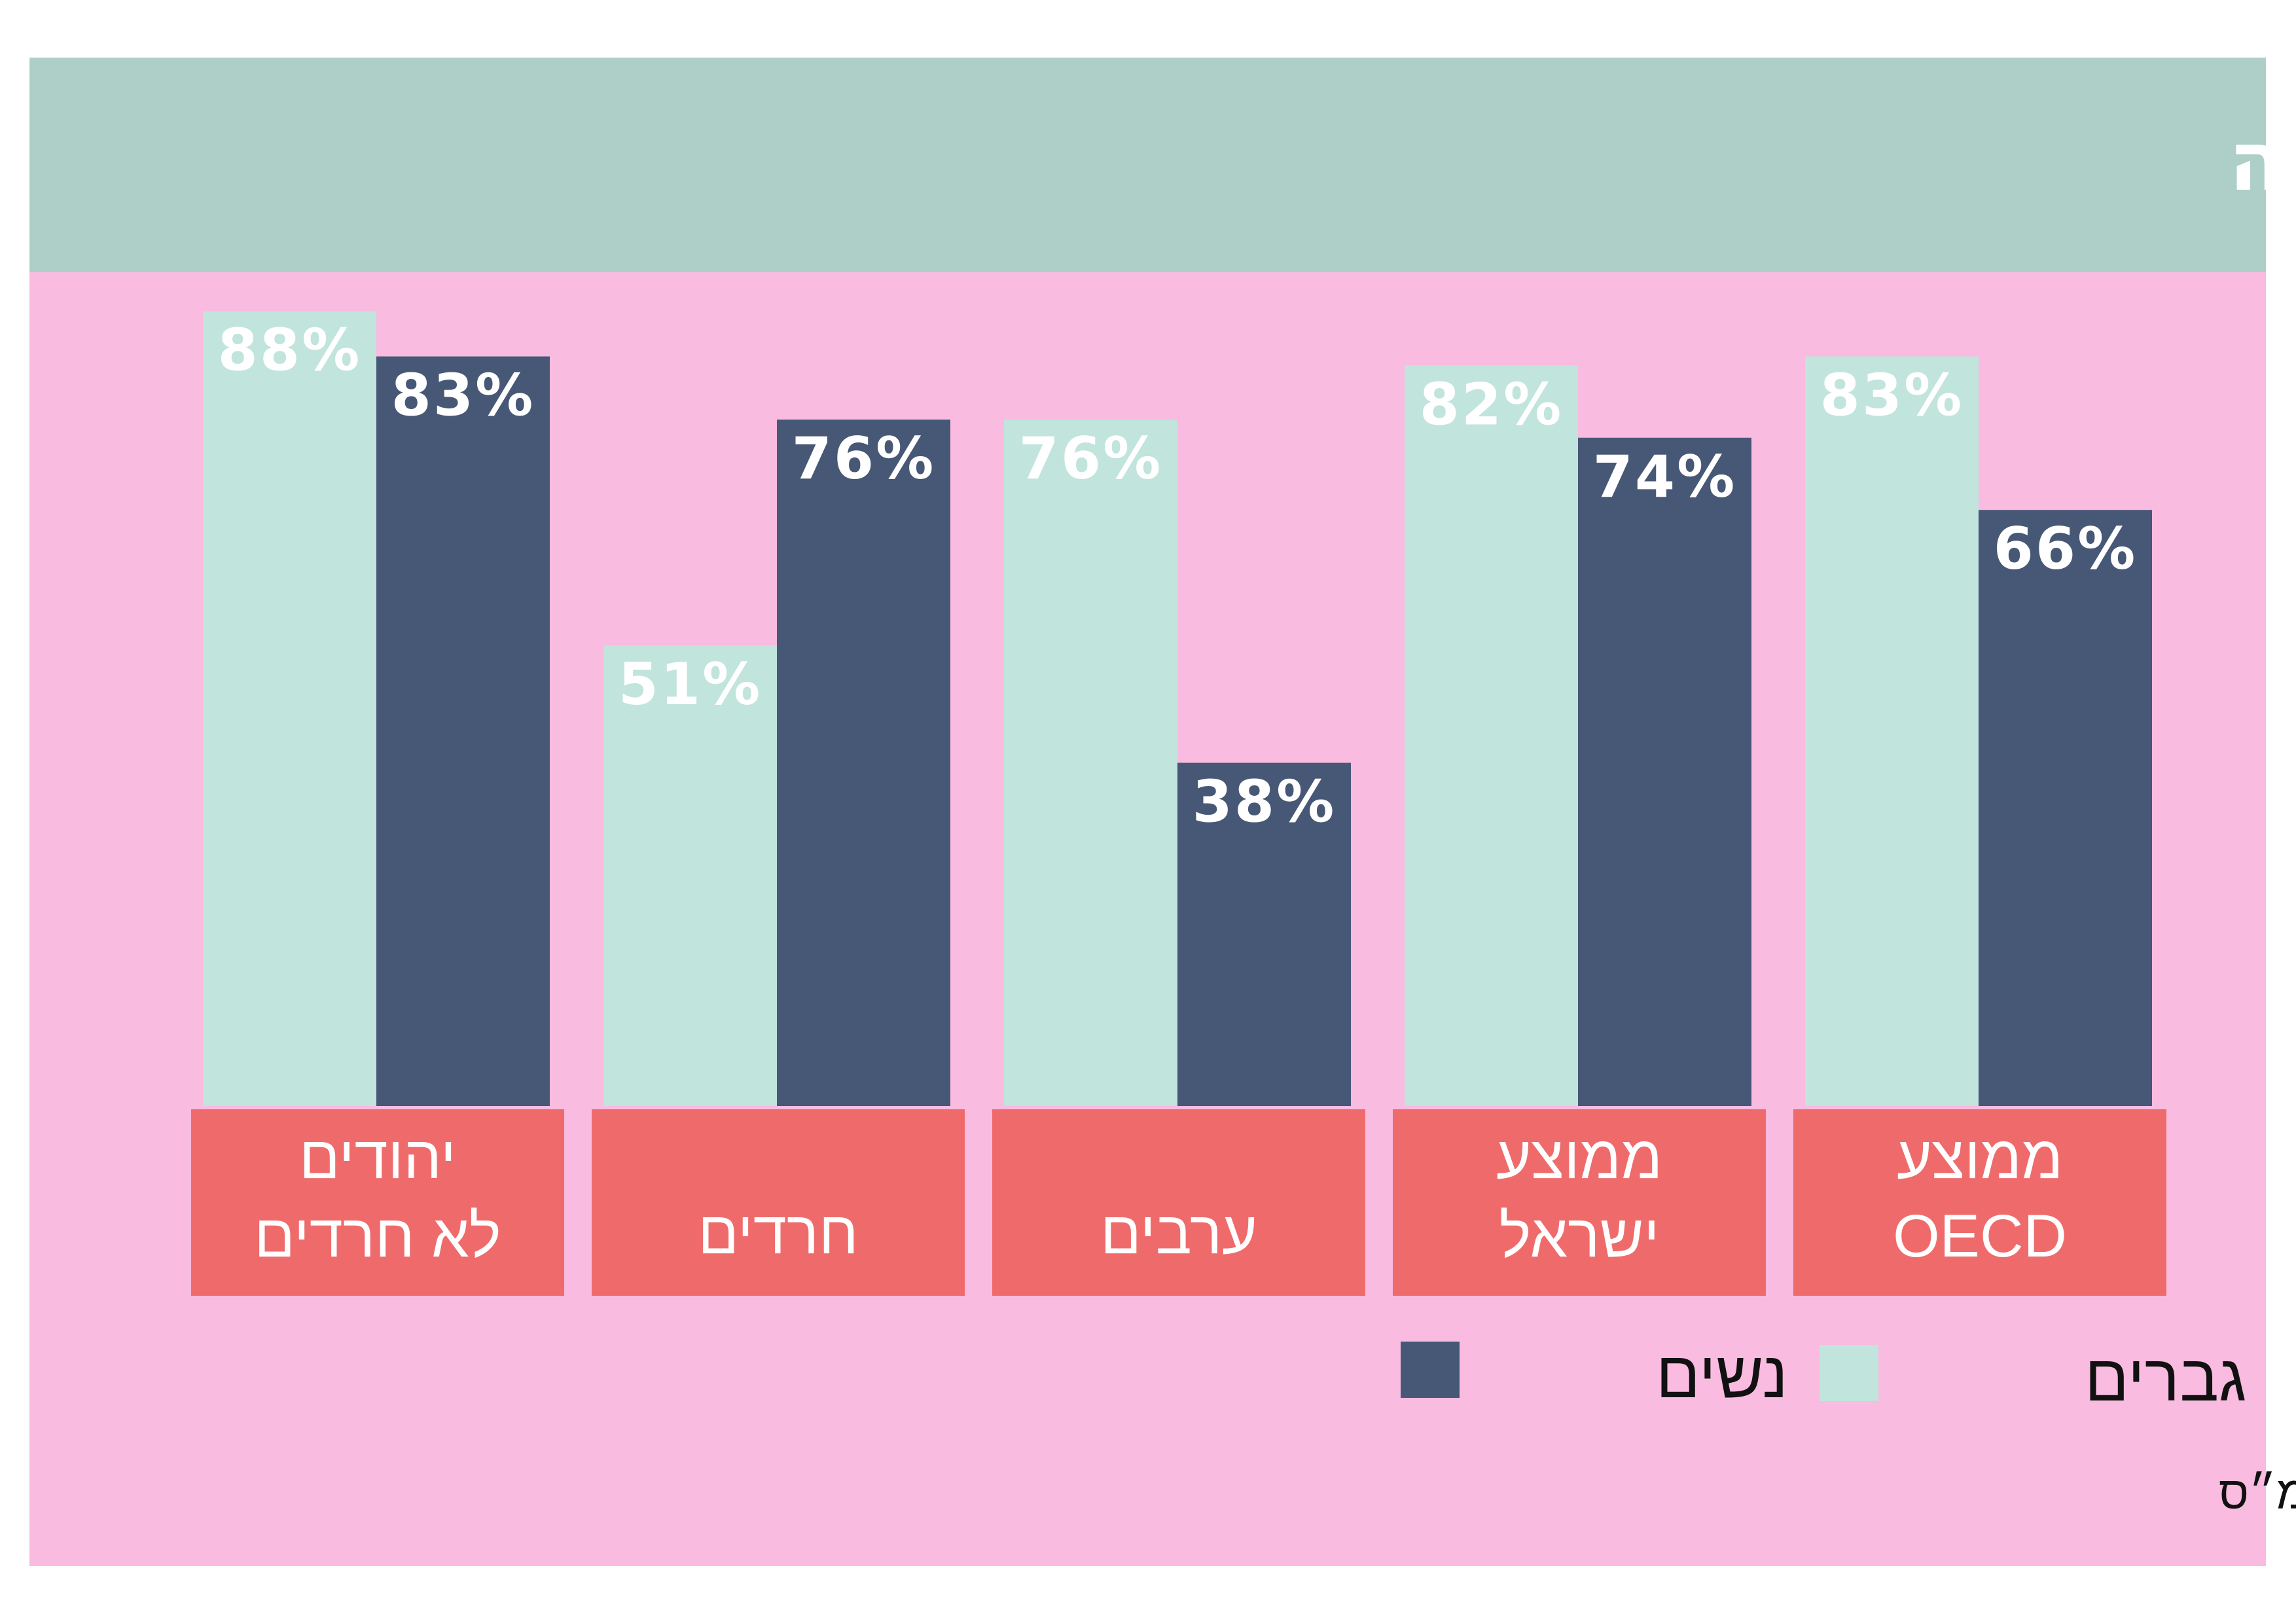 The height and width of the screenshot is (1623, 2296). What do you see at coordinates (1892, 395) in the screenshot?
I see `value-label-men-5: 83%` at bounding box center [1892, 395].